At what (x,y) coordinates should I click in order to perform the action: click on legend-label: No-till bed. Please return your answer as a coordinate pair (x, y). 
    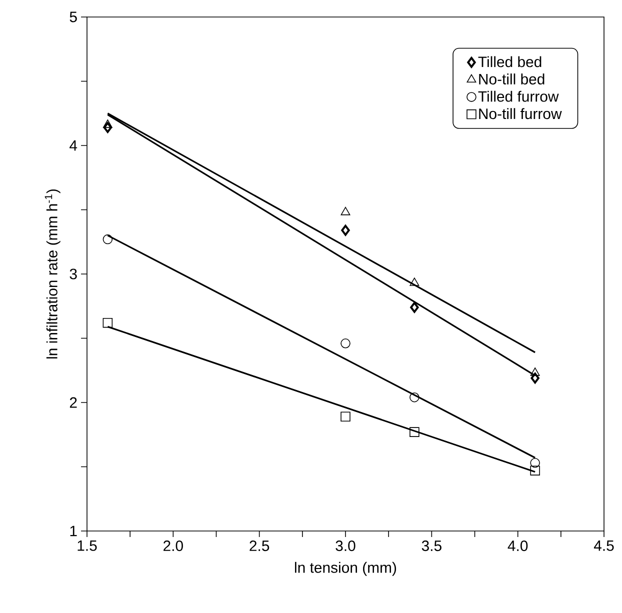
    Looking at the image, I should click on (511, 79).